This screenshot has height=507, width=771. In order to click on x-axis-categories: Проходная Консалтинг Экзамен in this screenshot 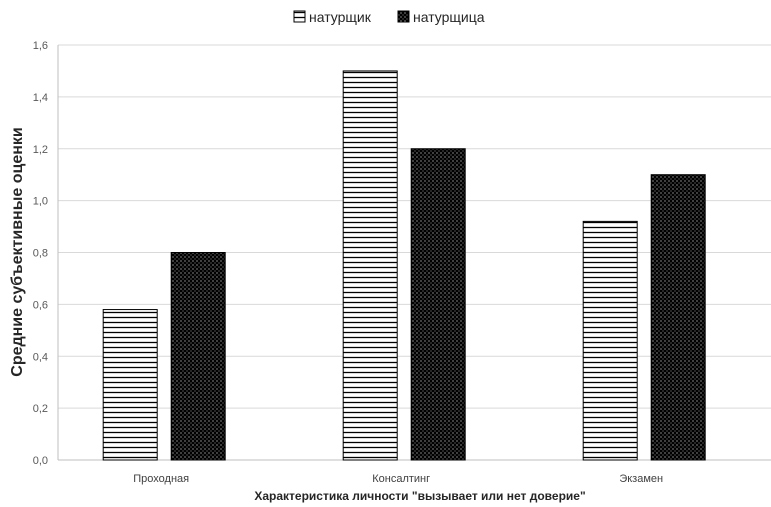, I will do `click(398, 479)`.